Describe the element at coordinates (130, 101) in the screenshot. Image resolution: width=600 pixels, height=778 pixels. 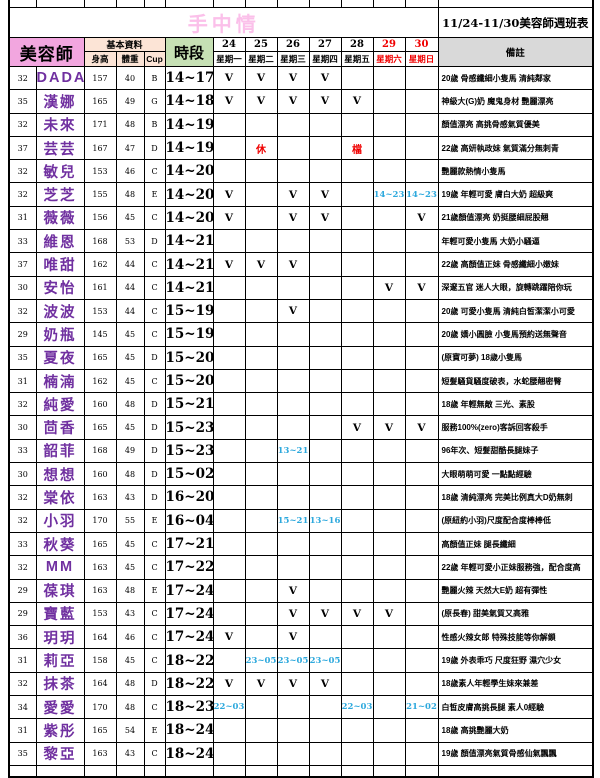
I see `weight-cell: 49` at that location.